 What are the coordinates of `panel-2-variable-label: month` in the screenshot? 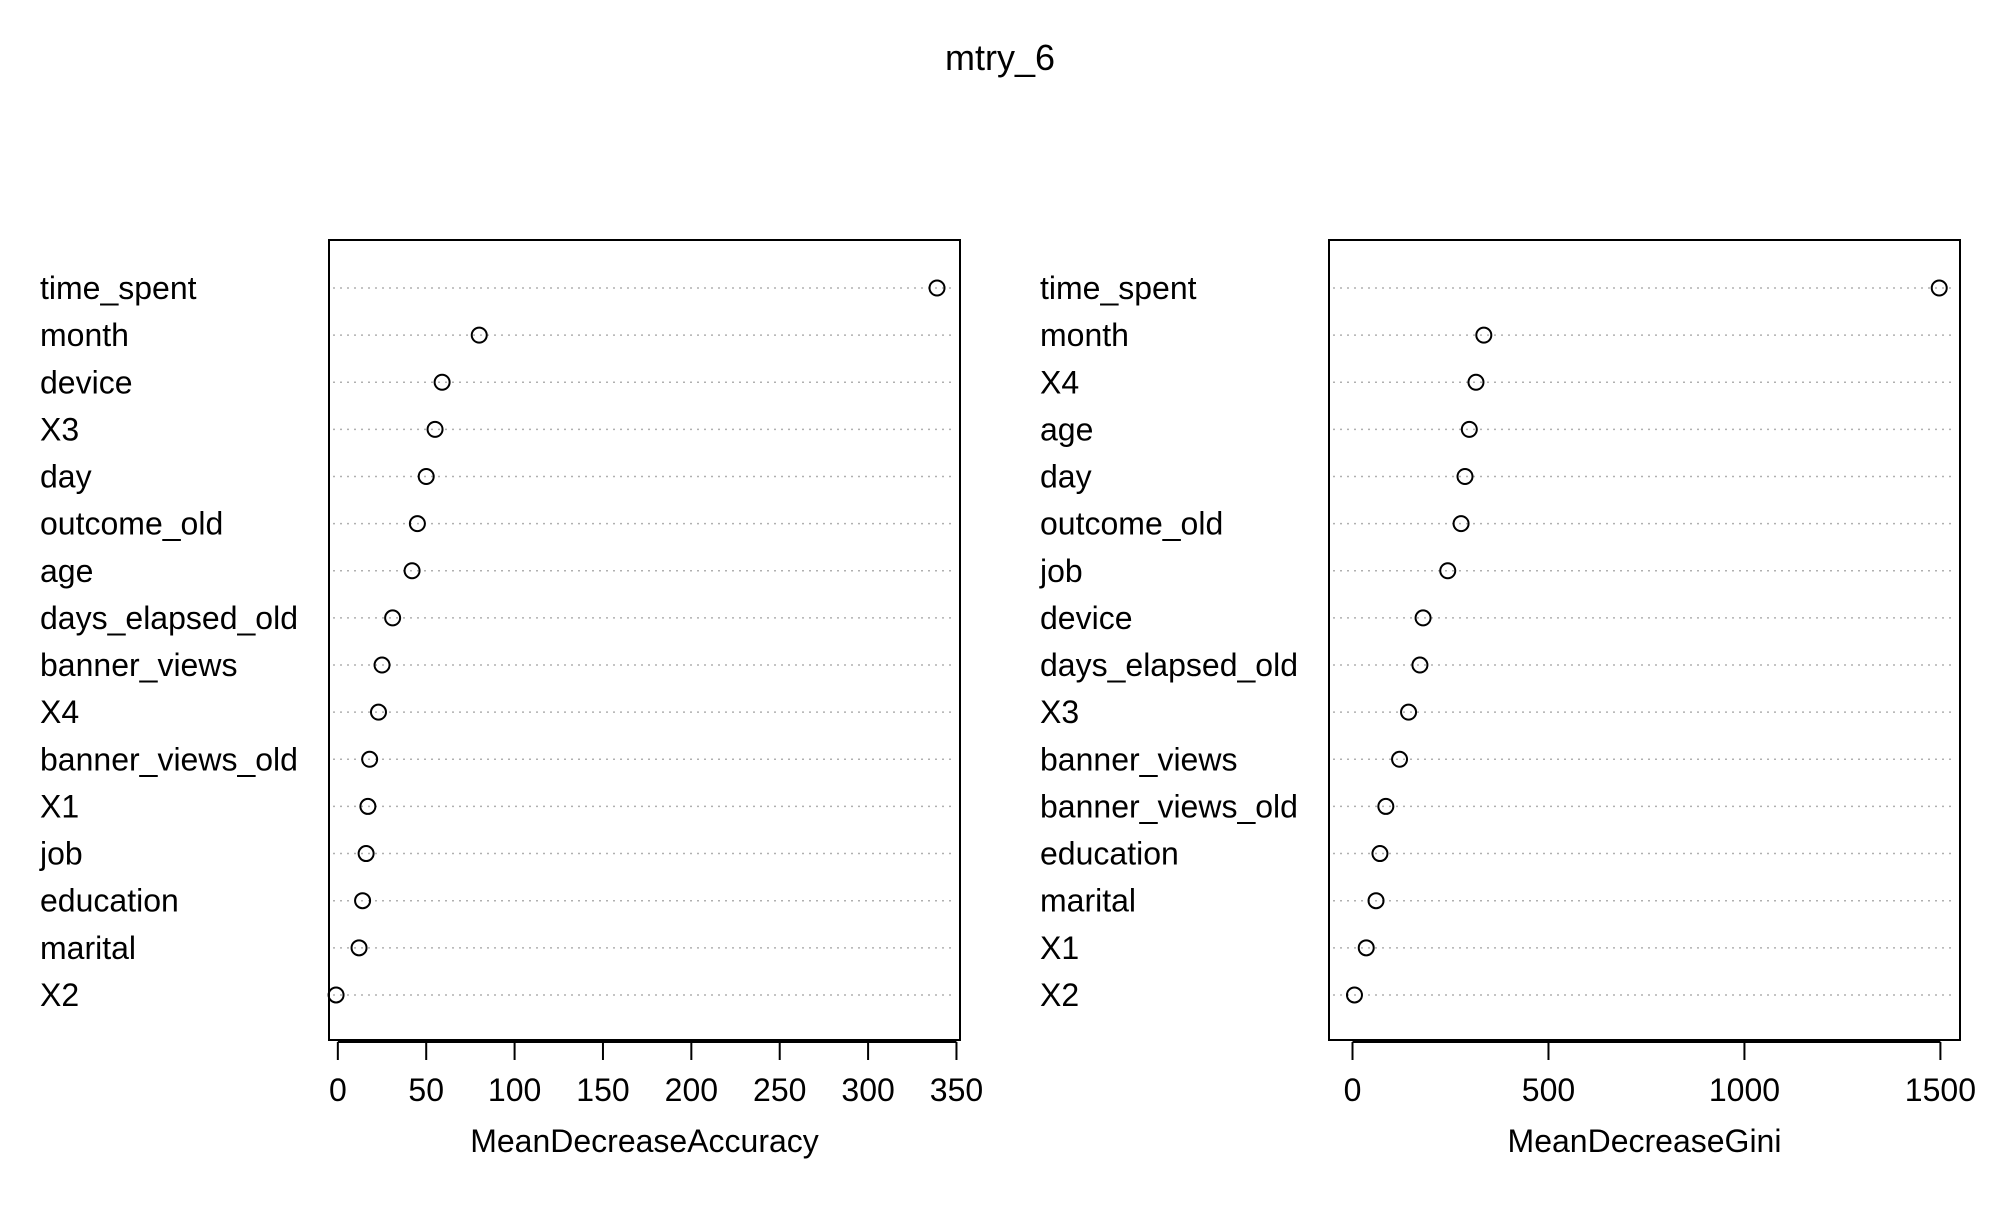 It's located at (1084, 335).